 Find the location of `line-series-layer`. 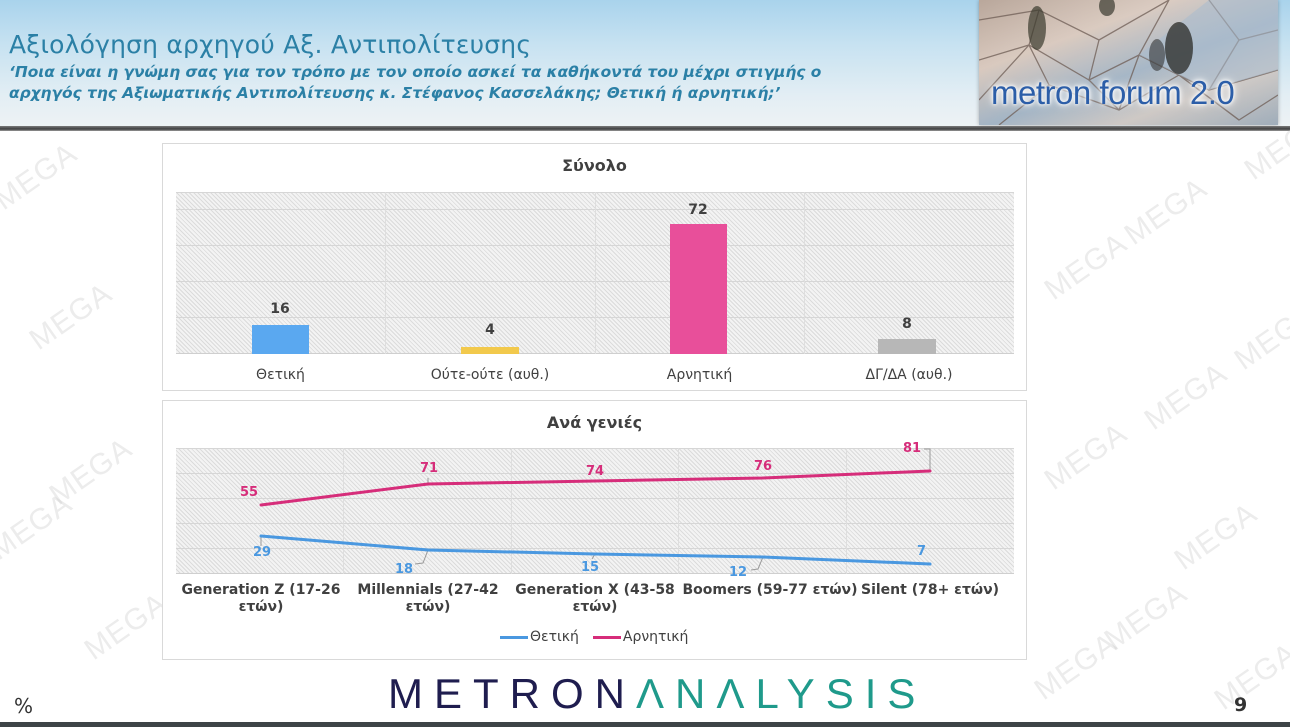

line-series-layer is located at coordinates (595, 509).